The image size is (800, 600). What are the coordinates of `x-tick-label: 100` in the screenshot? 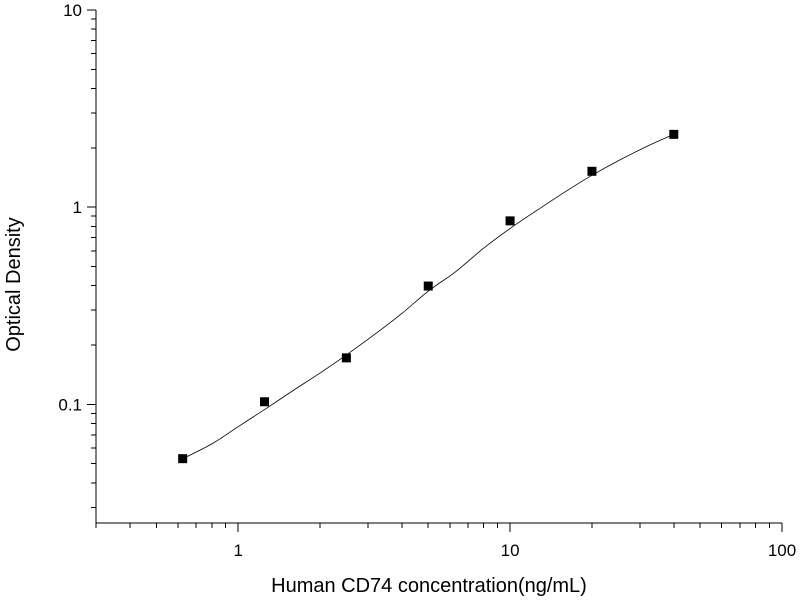 It's located at (782, 550).